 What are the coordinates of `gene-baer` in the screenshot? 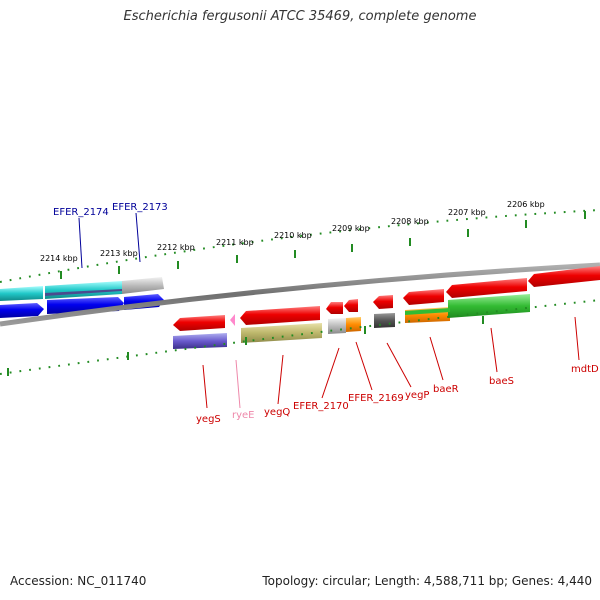 It's located at (423, 297).